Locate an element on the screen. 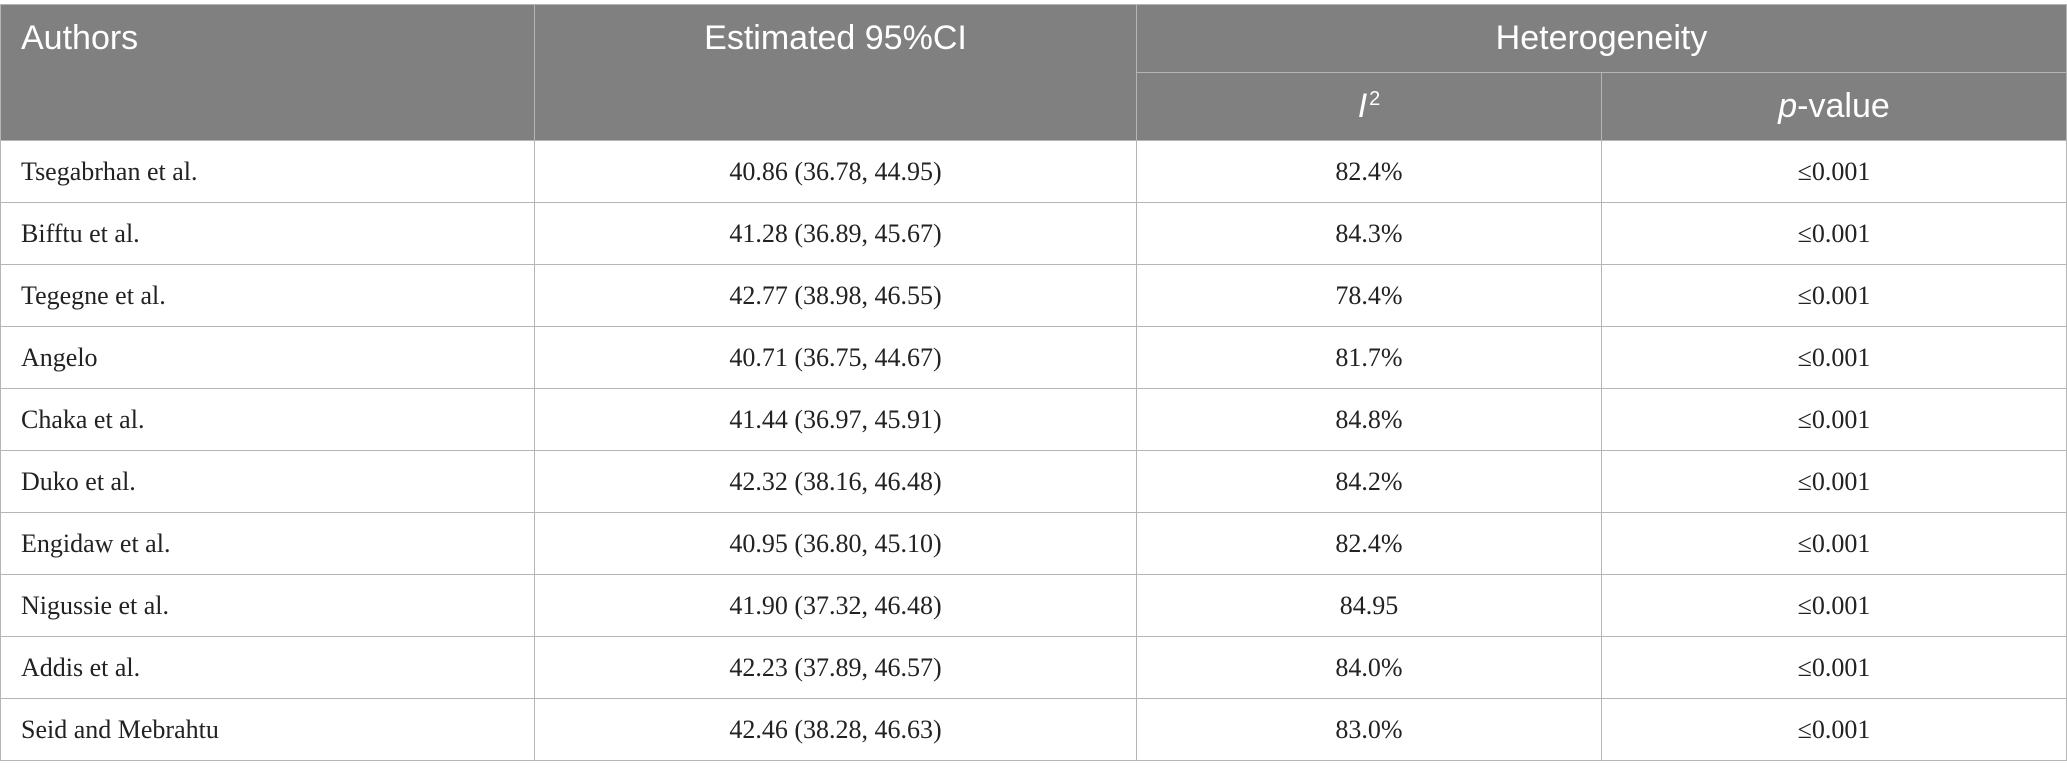  estimate-cell: 40.71 (36.75, 44.67) is located at coordinates (835, 357).